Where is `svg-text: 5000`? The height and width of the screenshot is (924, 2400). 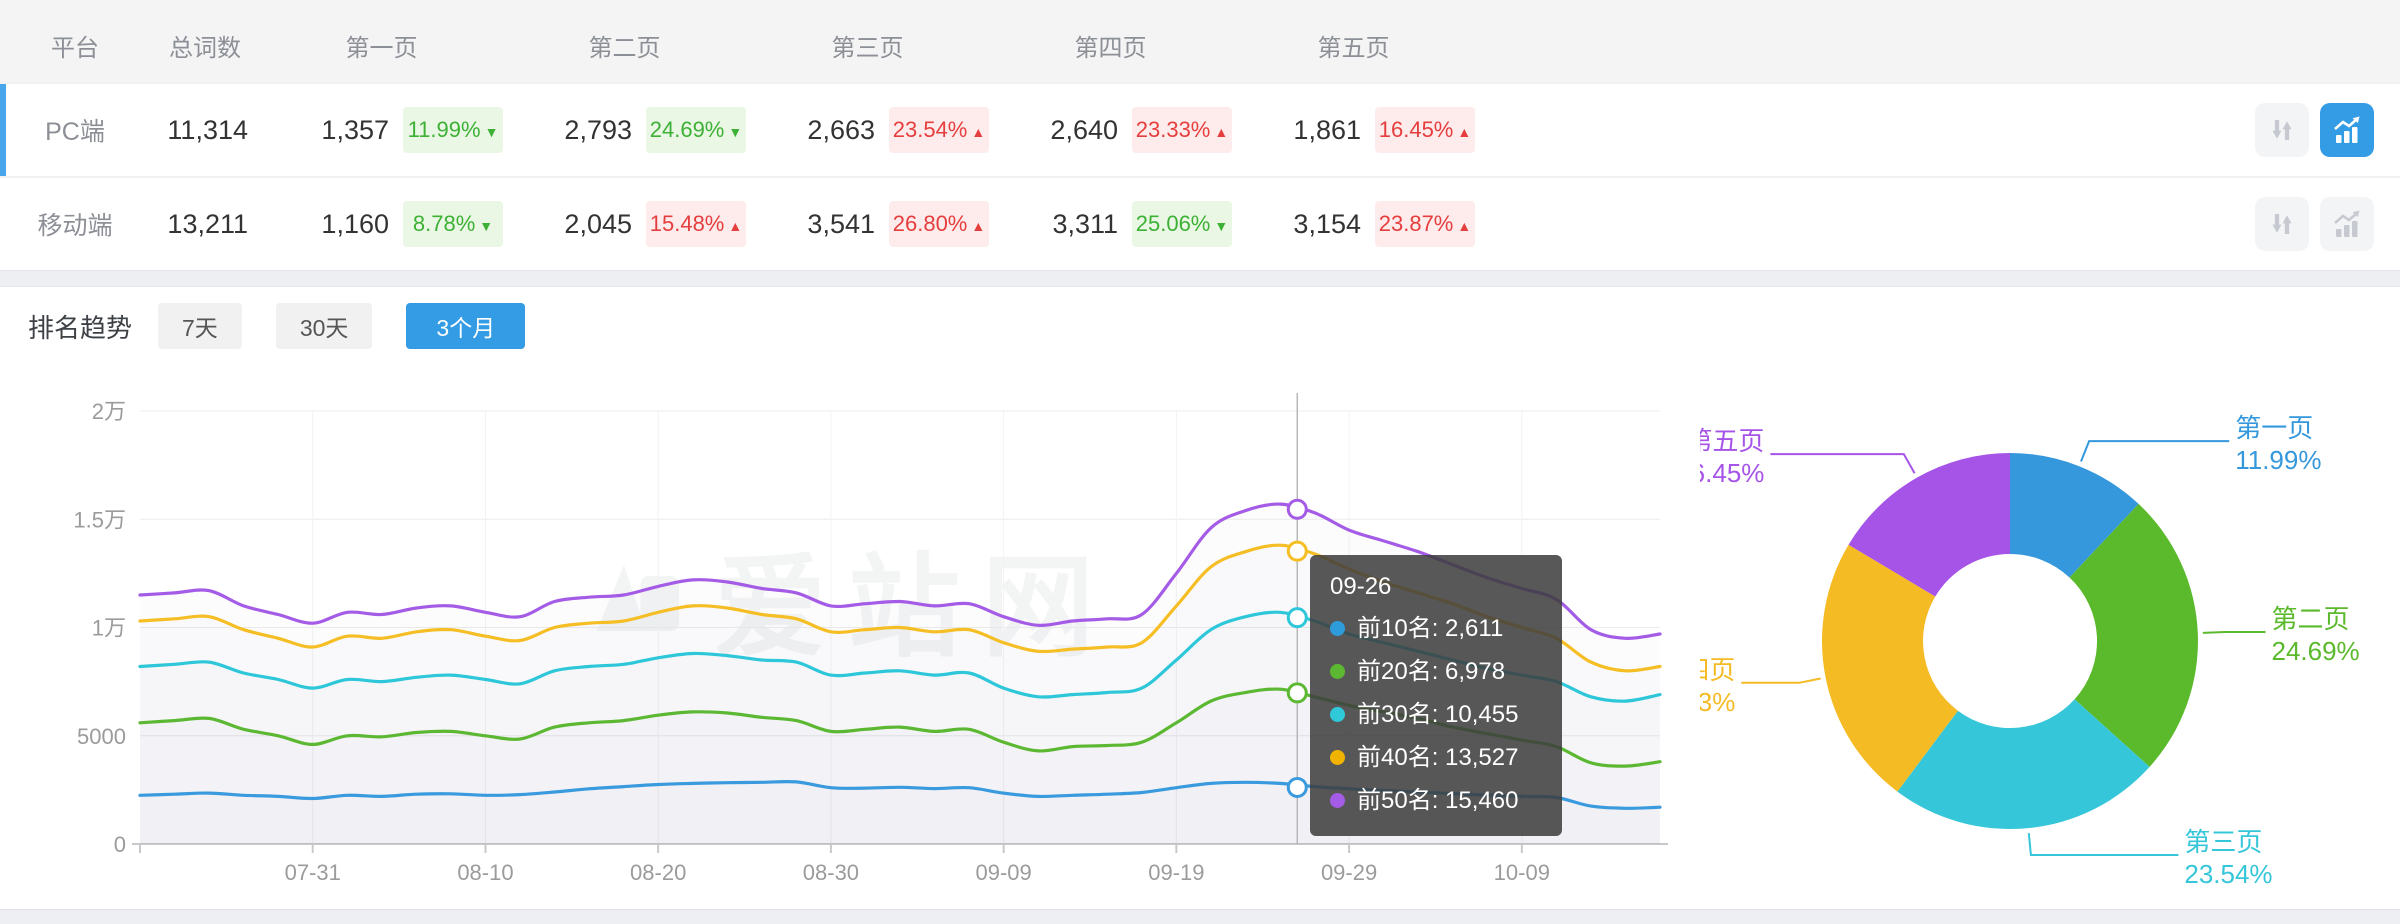 svg-text: 5000 is located at coordinates (101, 736).